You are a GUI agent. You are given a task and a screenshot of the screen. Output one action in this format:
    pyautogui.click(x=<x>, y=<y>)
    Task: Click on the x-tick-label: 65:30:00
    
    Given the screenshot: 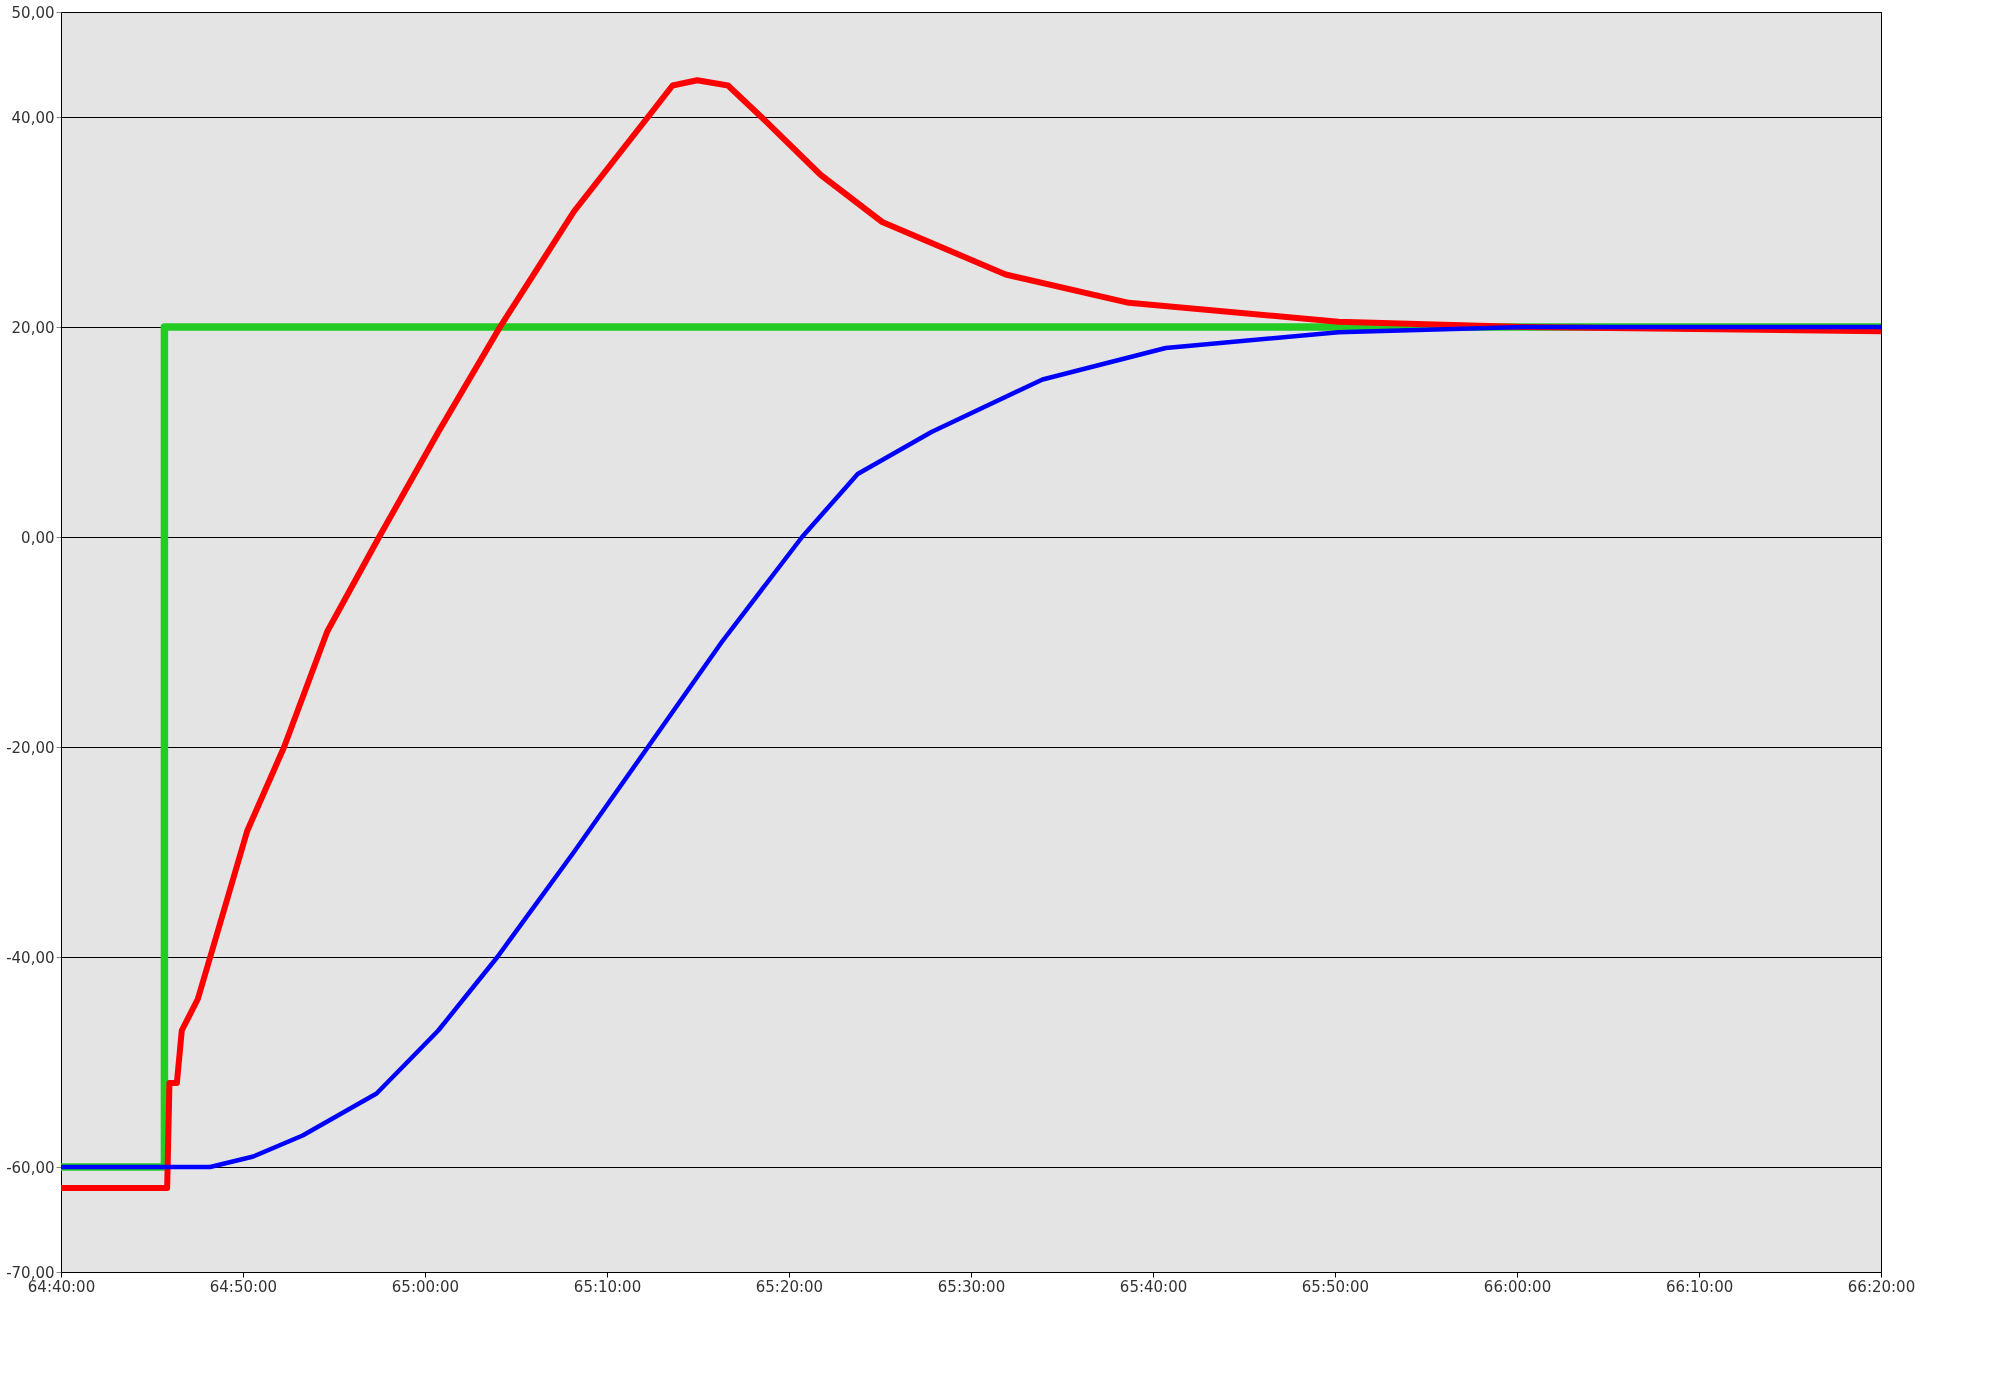 What is the action you would take?
    pyautogui.click(x=971, y=1286)
    